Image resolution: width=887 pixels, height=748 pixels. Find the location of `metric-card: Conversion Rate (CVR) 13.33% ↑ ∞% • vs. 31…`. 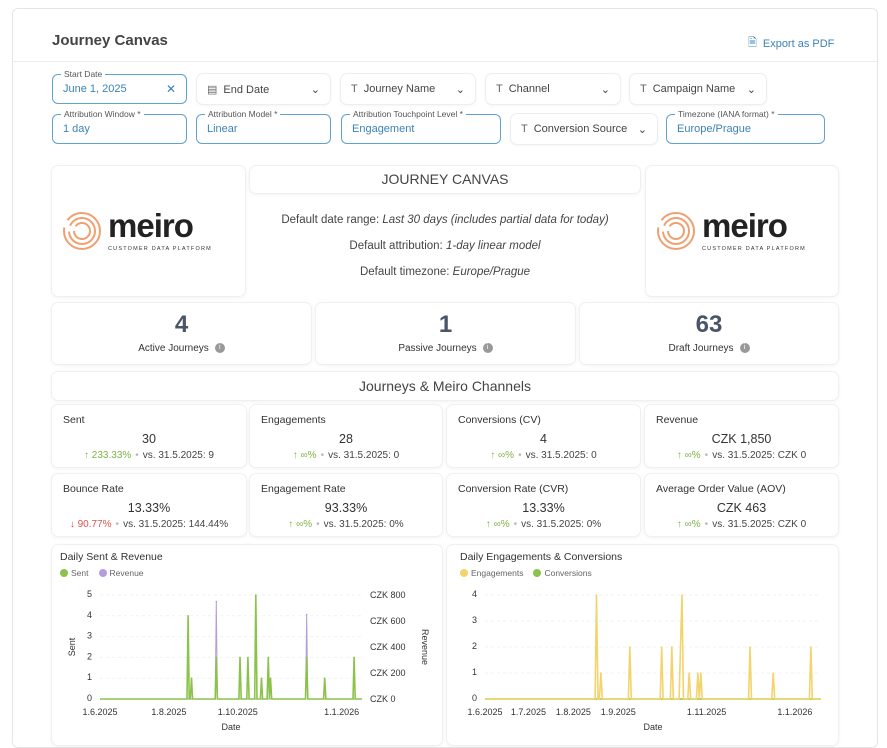

metric-card: Conversion Rate (CVR) 13.33% ↑ ∞% • vs. 31… is located at coordinates (543, 505).